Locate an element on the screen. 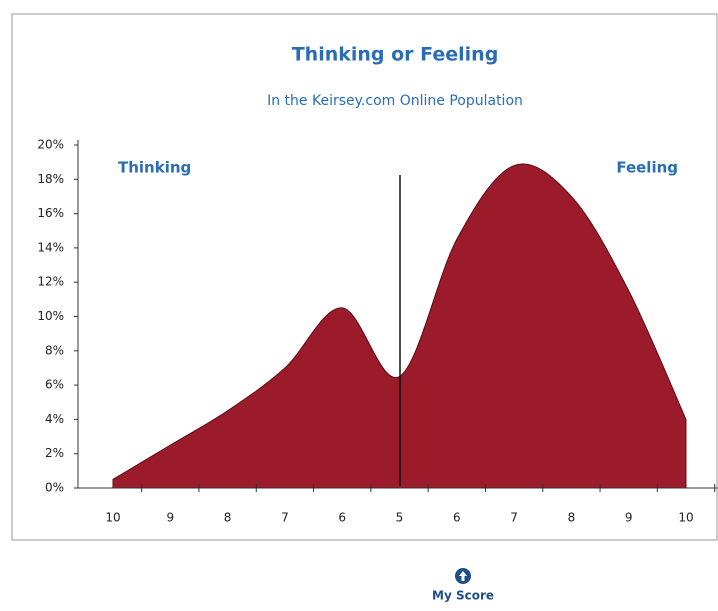 The width and height of the screenshot is (718, 611). y-tick-label: 4% is located at coordinates (54, 419).